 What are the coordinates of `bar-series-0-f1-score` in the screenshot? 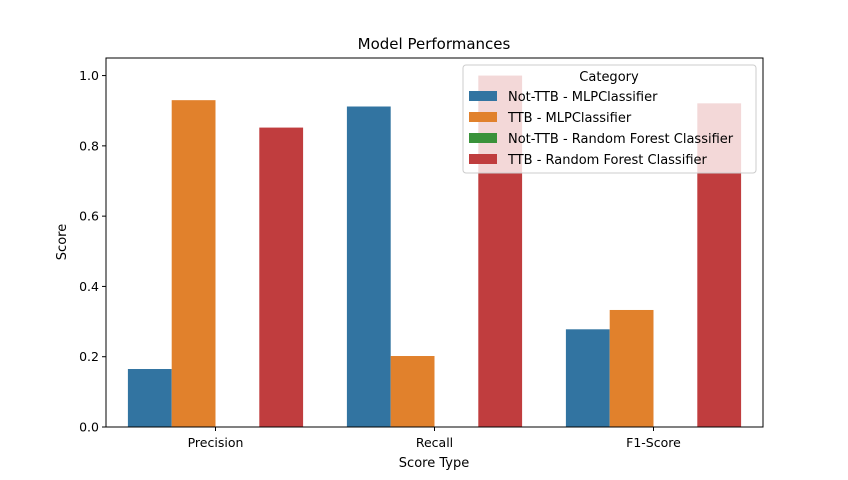 It's located at (587, 378).